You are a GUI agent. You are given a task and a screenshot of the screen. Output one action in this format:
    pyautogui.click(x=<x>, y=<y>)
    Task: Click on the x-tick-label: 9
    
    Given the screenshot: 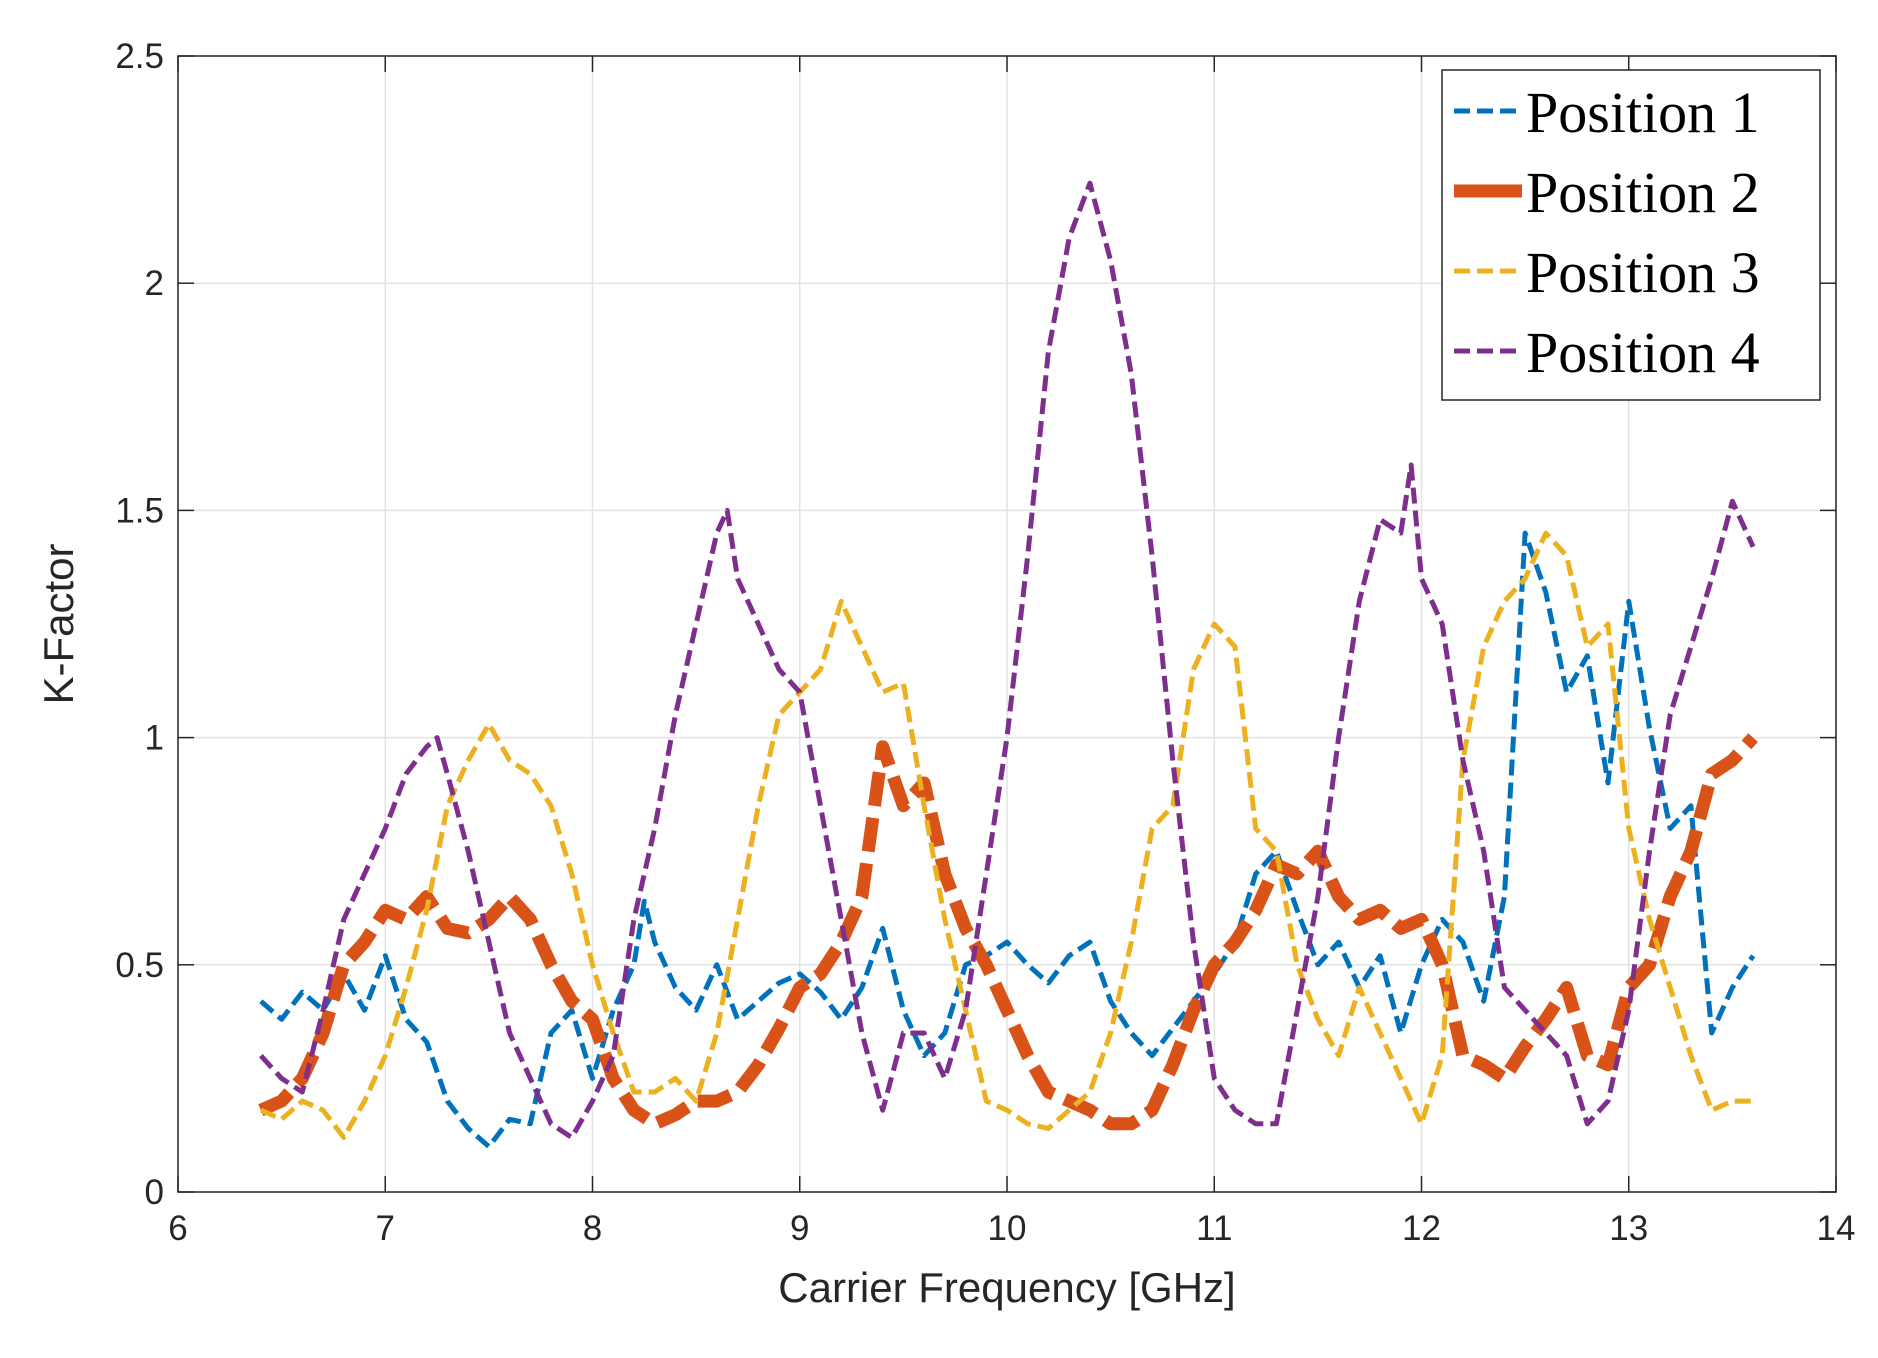 What is the action you would take?
    pyautogui.click(x=799, y=1228)
    